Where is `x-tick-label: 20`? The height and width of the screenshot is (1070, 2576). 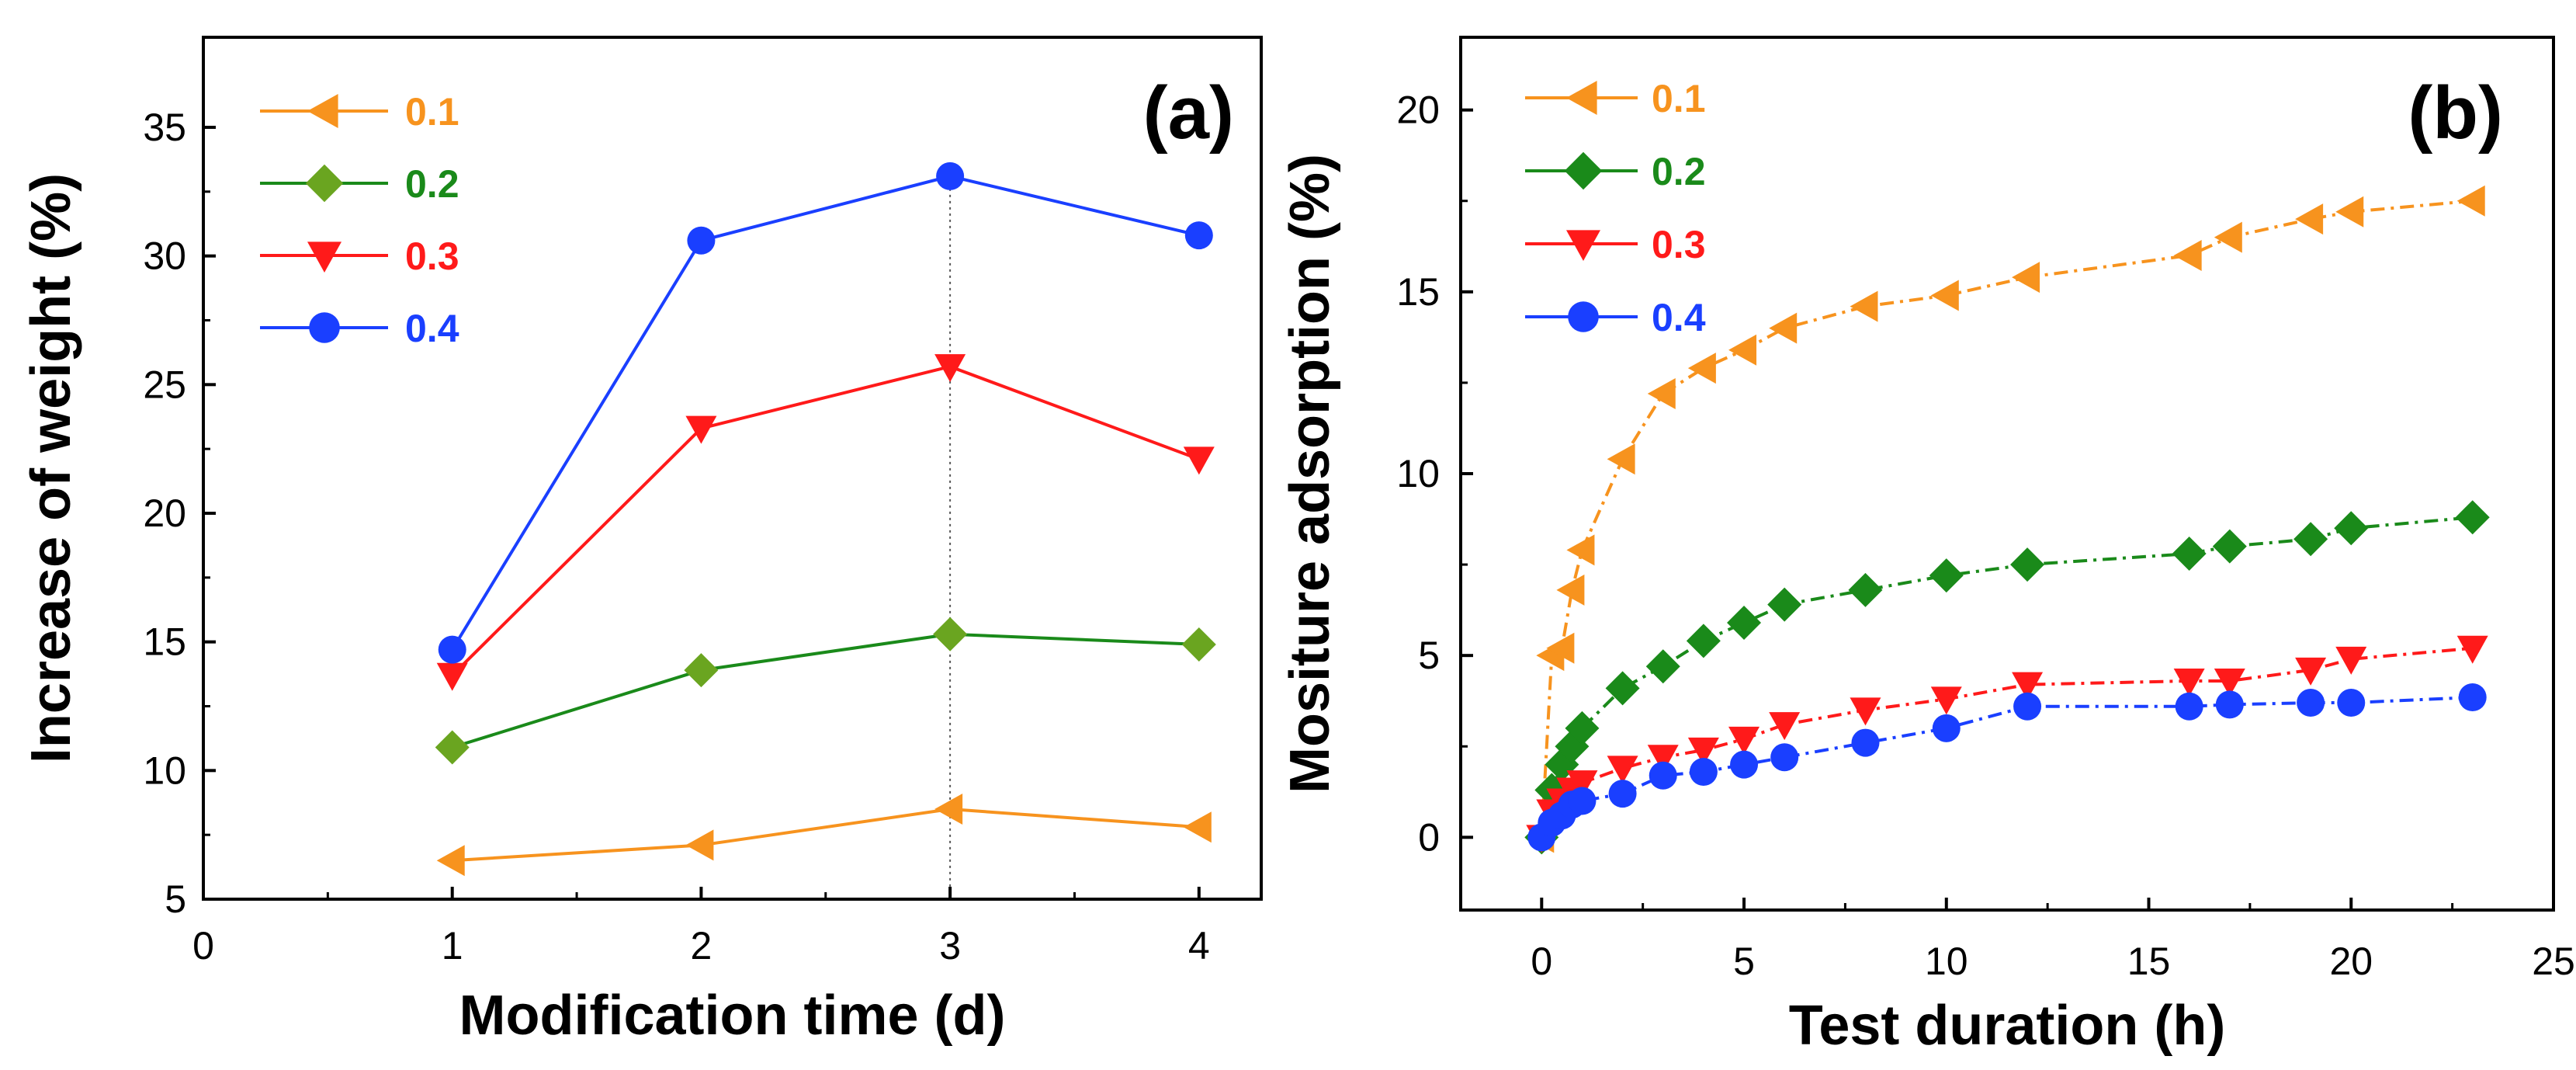 x-tick-label: 20 is located at coordinates (2351, 961).